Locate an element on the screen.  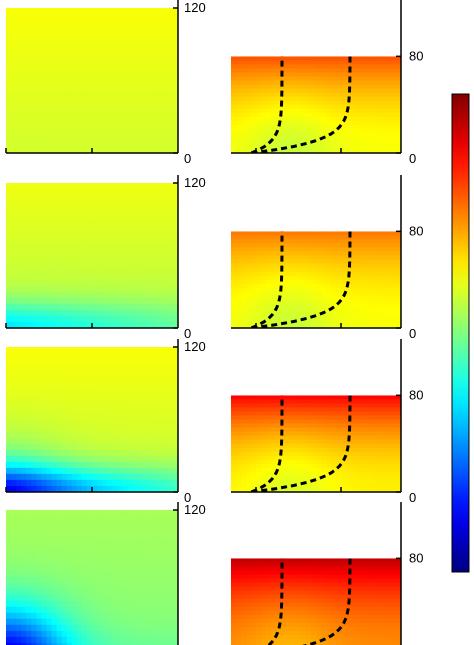
panel-r2-left: 120 0 is located at coordinates (105, 258).